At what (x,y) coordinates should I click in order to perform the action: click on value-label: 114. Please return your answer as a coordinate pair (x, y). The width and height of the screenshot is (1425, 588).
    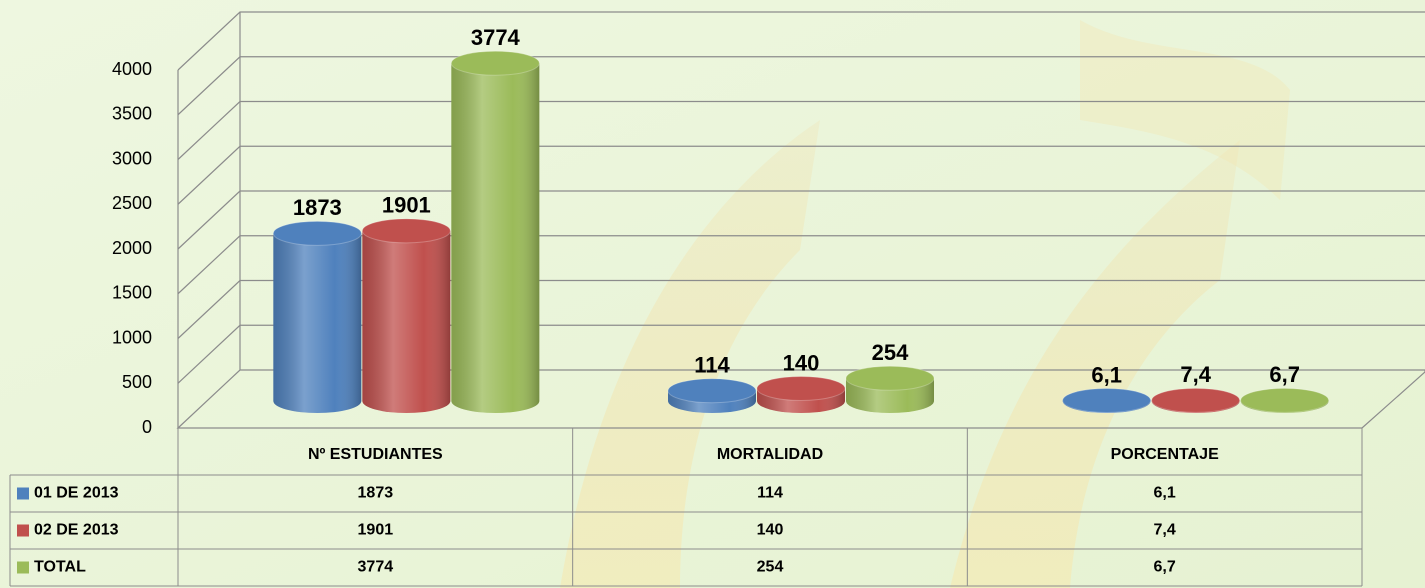
    Looking at the image, I should click on (712, 365).